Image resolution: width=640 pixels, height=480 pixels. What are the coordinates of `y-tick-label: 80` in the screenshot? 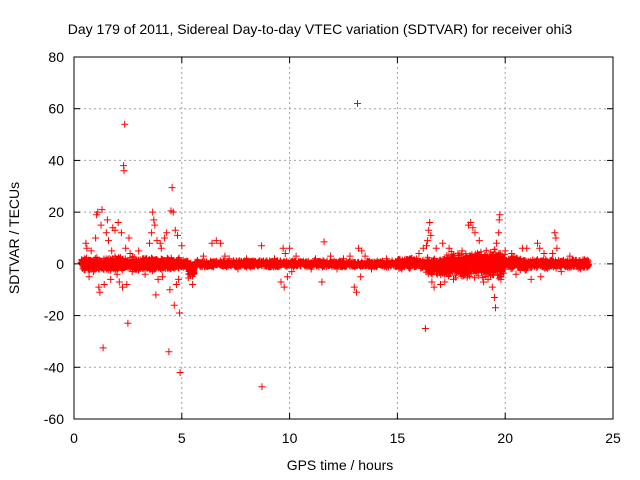 It's located at (56, 57).